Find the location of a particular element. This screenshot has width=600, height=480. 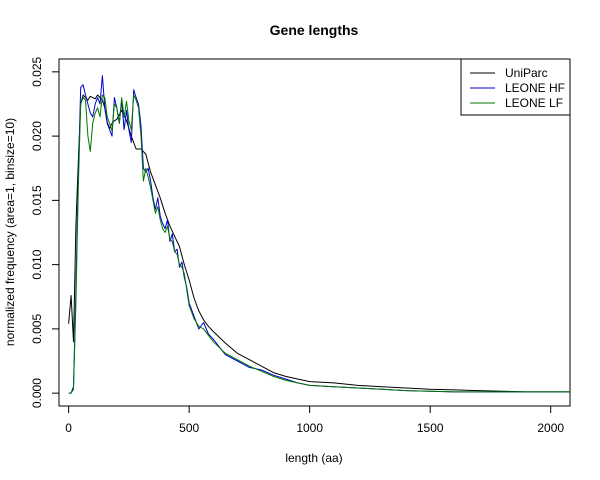

y-tick-label: 0.025 is located at coordinates (37, 72).